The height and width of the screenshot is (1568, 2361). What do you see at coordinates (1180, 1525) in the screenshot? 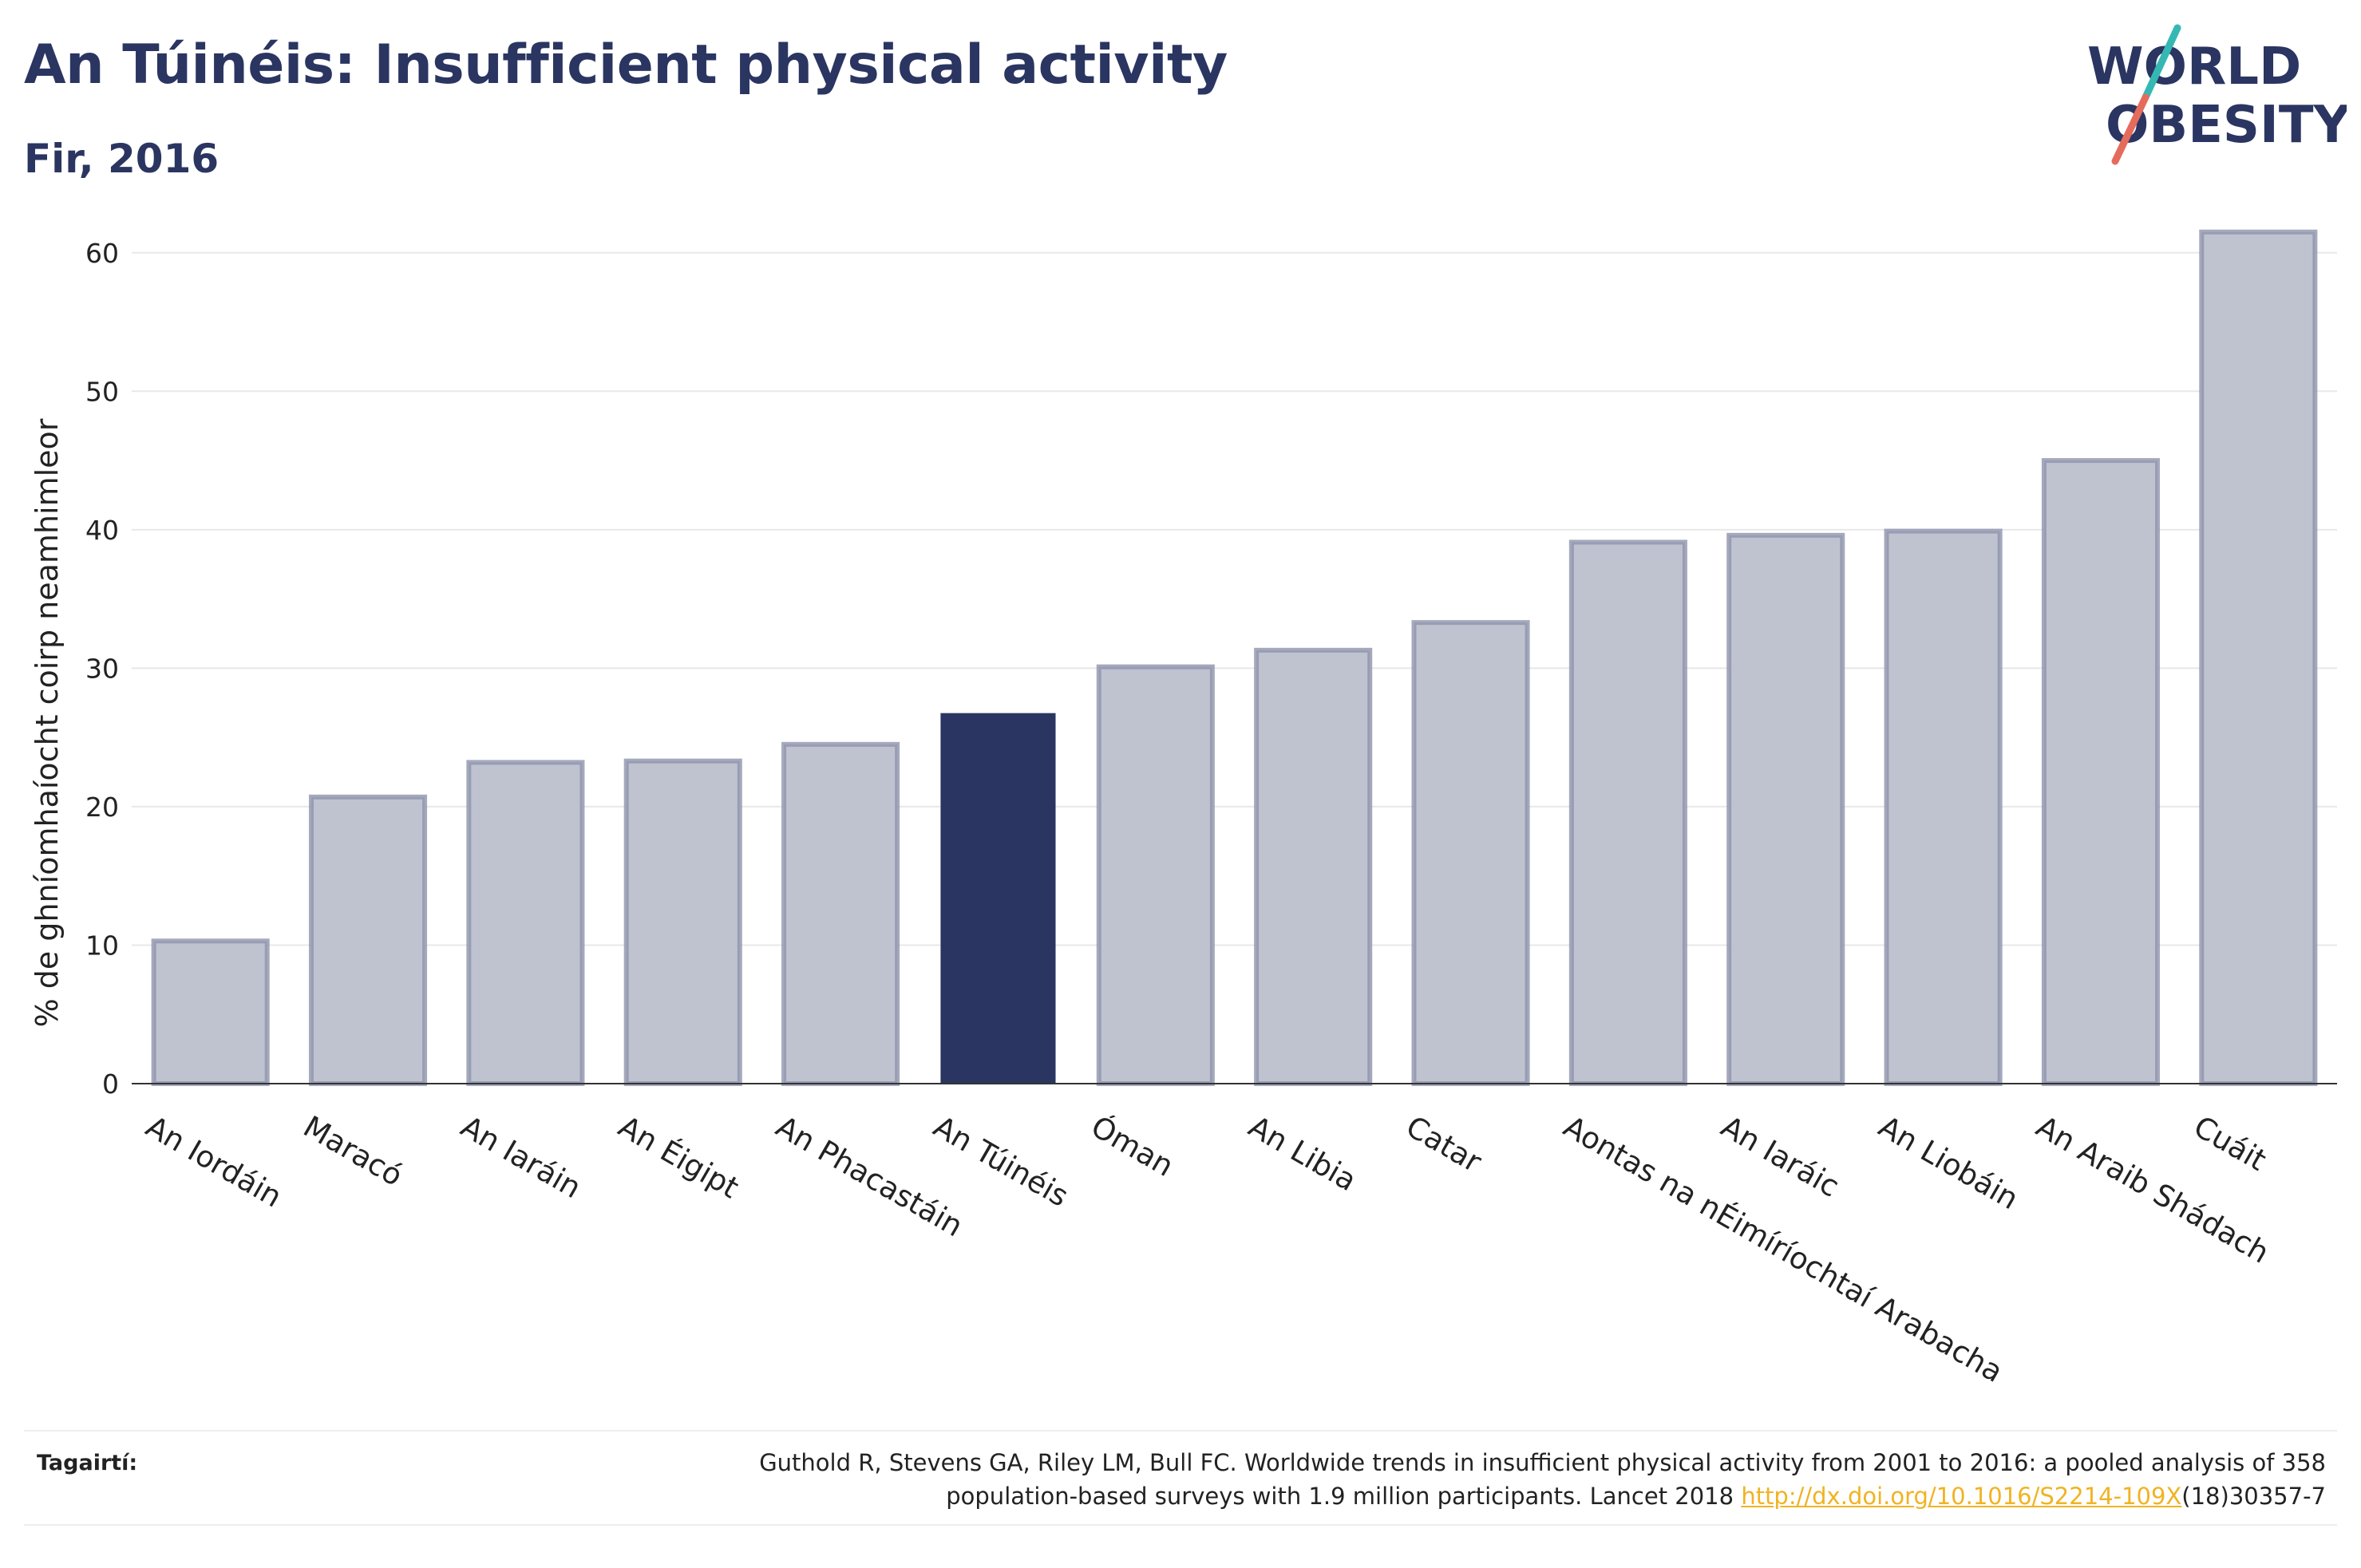
I see `footer-divider-bottom` at bounding box center [1180, 1525].